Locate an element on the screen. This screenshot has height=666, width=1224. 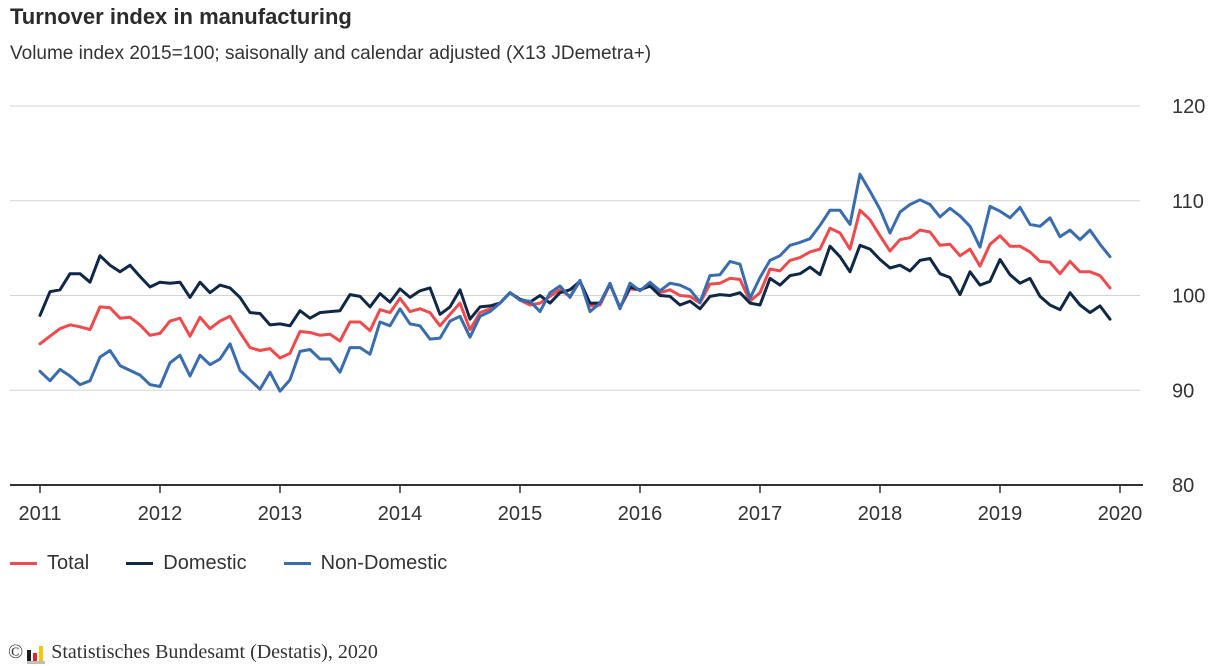
y-tick-label-90: 90 is located at coordinates (1183, 391).